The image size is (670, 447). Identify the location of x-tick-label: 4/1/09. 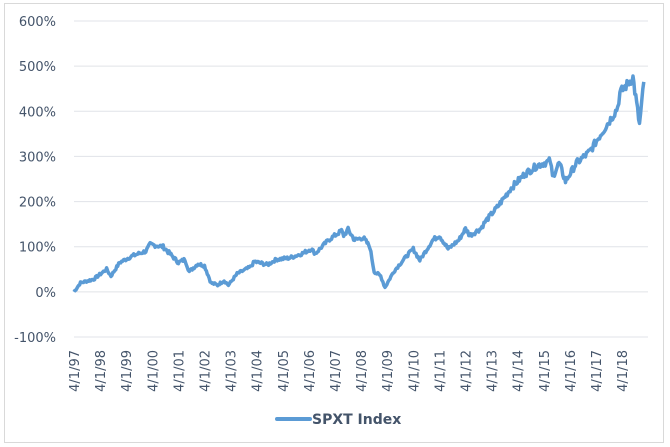
(388, 371).